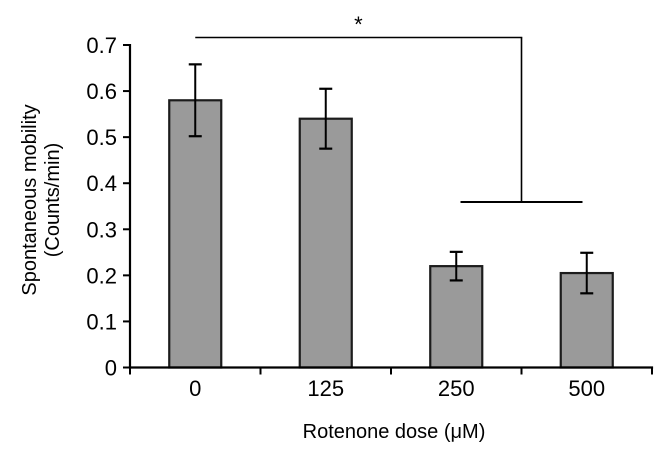 The image size is (668, 461). What do you see at coordinates (195, 388) in the screenshot?
I see `x-tick-label-0: 0` at bounding box center [195, 388].